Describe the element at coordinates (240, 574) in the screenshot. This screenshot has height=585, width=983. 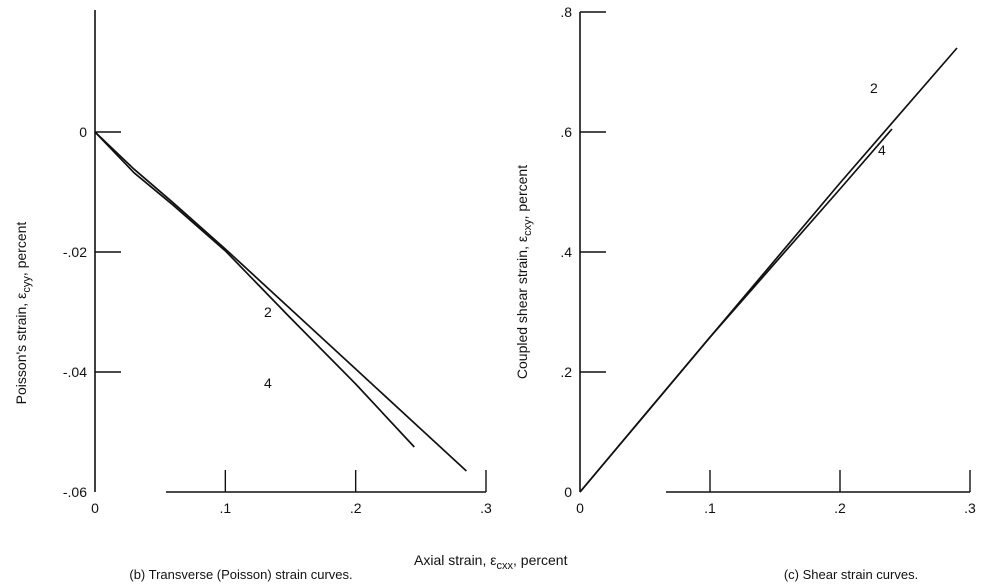
I see `chart-caption: (b) Transverse (Poisson) strain curves.` at that location.